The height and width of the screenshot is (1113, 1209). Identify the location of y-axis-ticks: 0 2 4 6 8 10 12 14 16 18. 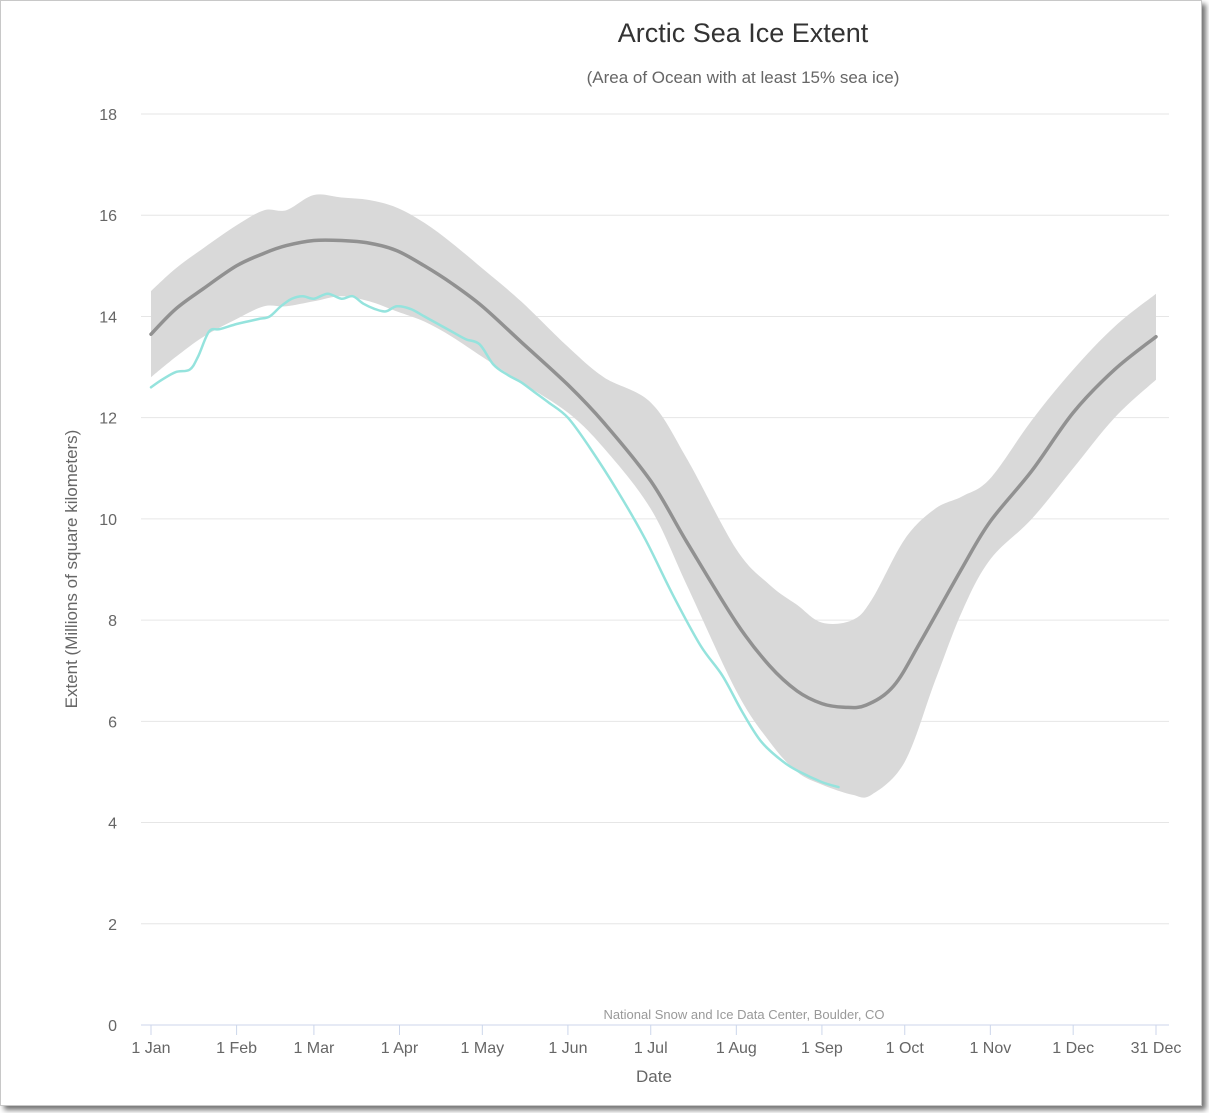
(108, 571).